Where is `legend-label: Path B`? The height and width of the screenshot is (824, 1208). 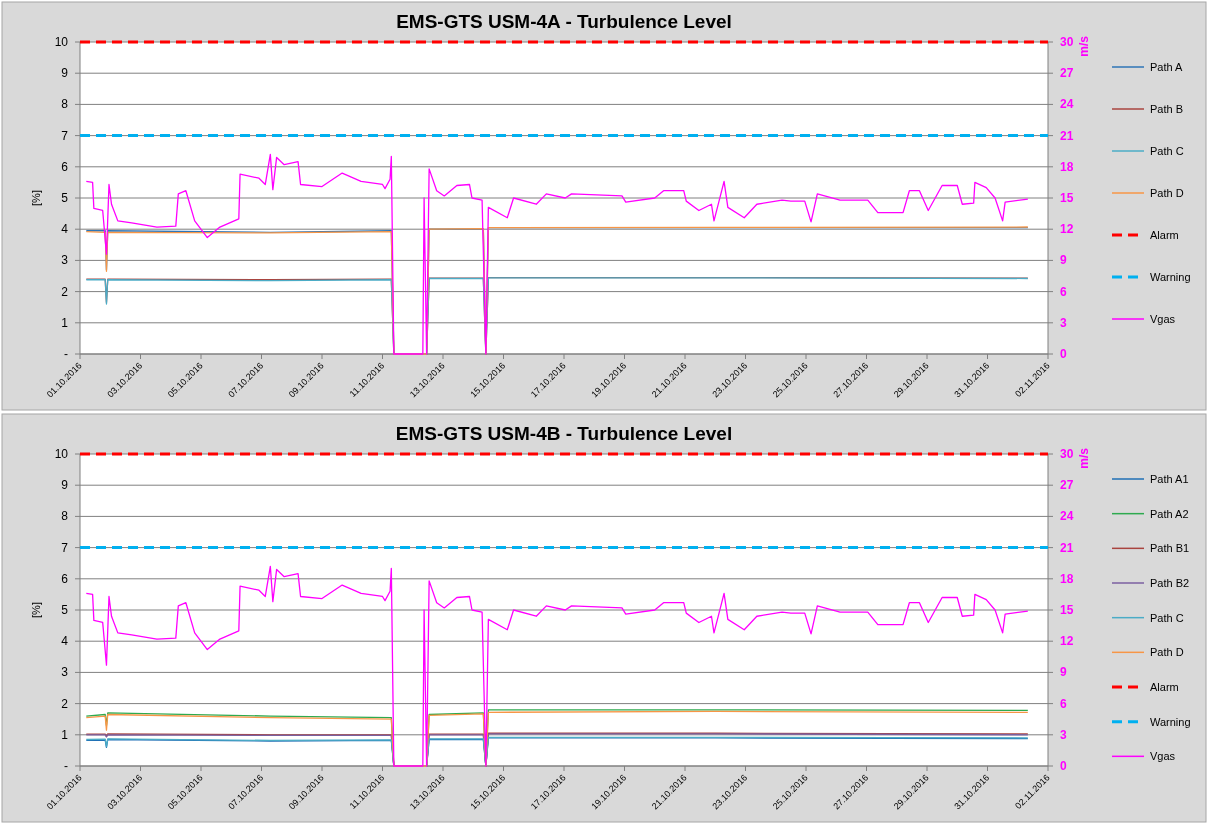
legend-label: Path B is located at coordinates (1167, 109).